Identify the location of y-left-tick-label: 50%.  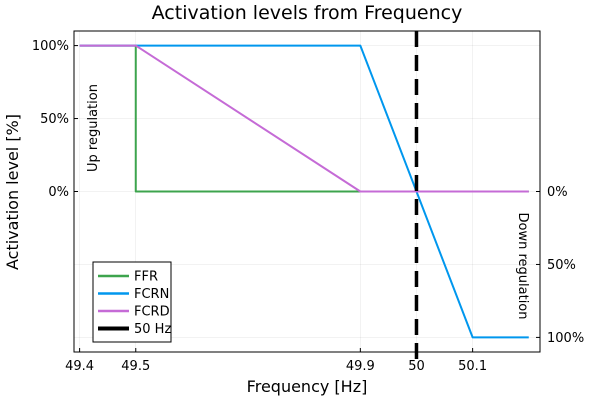
(54, 119).